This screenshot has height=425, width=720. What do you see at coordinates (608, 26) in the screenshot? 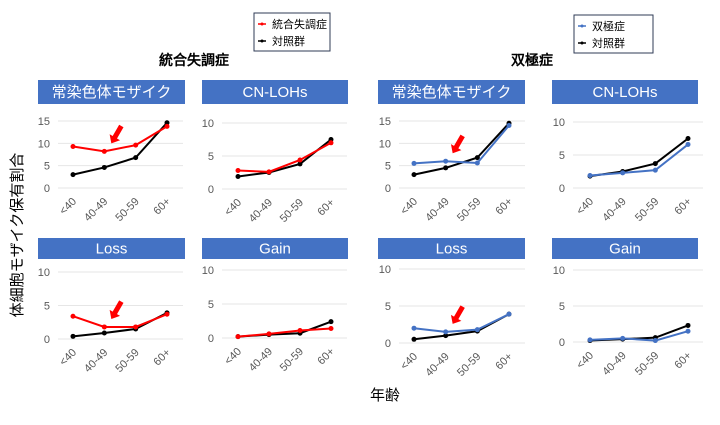
I see `legend-label: 双極症` at bounding box center [608, 26].